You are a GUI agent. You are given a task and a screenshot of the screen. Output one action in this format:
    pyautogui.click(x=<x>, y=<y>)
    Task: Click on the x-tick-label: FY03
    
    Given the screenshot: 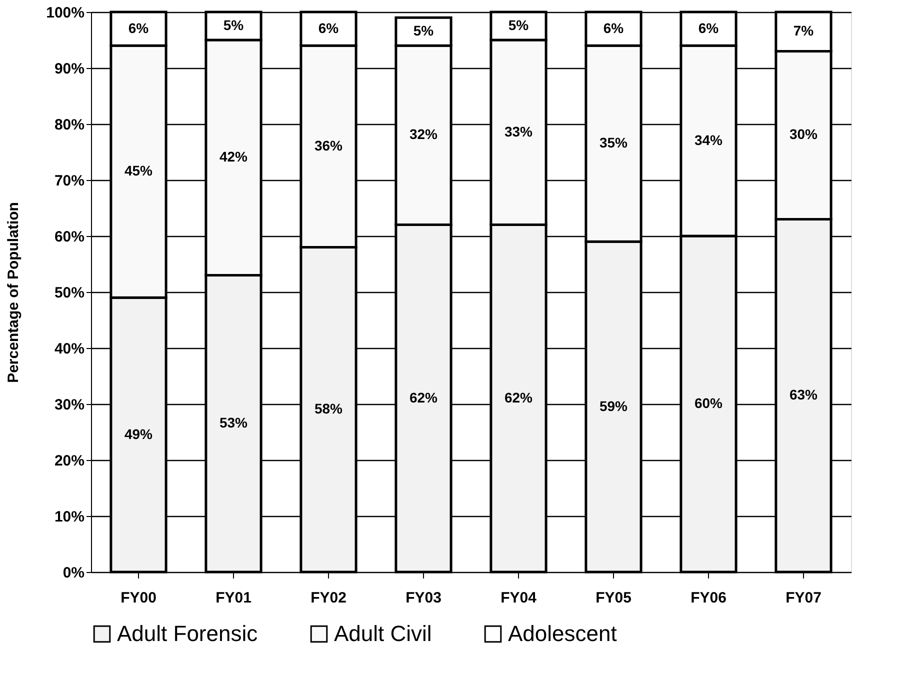 What is the action you would take?
    pyautogui.click(x=424, y=598)
    